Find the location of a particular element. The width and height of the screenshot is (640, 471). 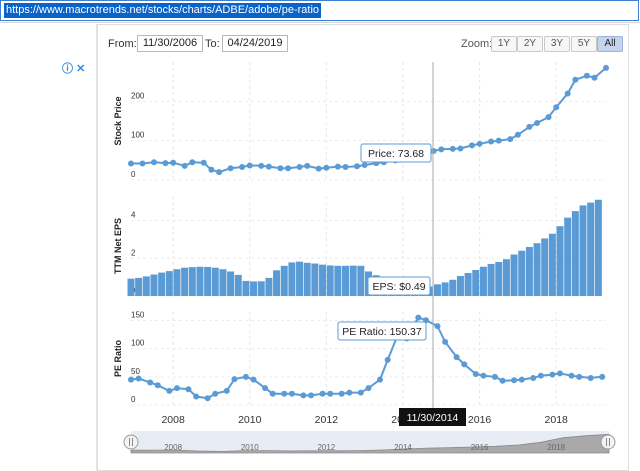

to-date-input: 04/24/2019 is located at coordinates (255, 43).